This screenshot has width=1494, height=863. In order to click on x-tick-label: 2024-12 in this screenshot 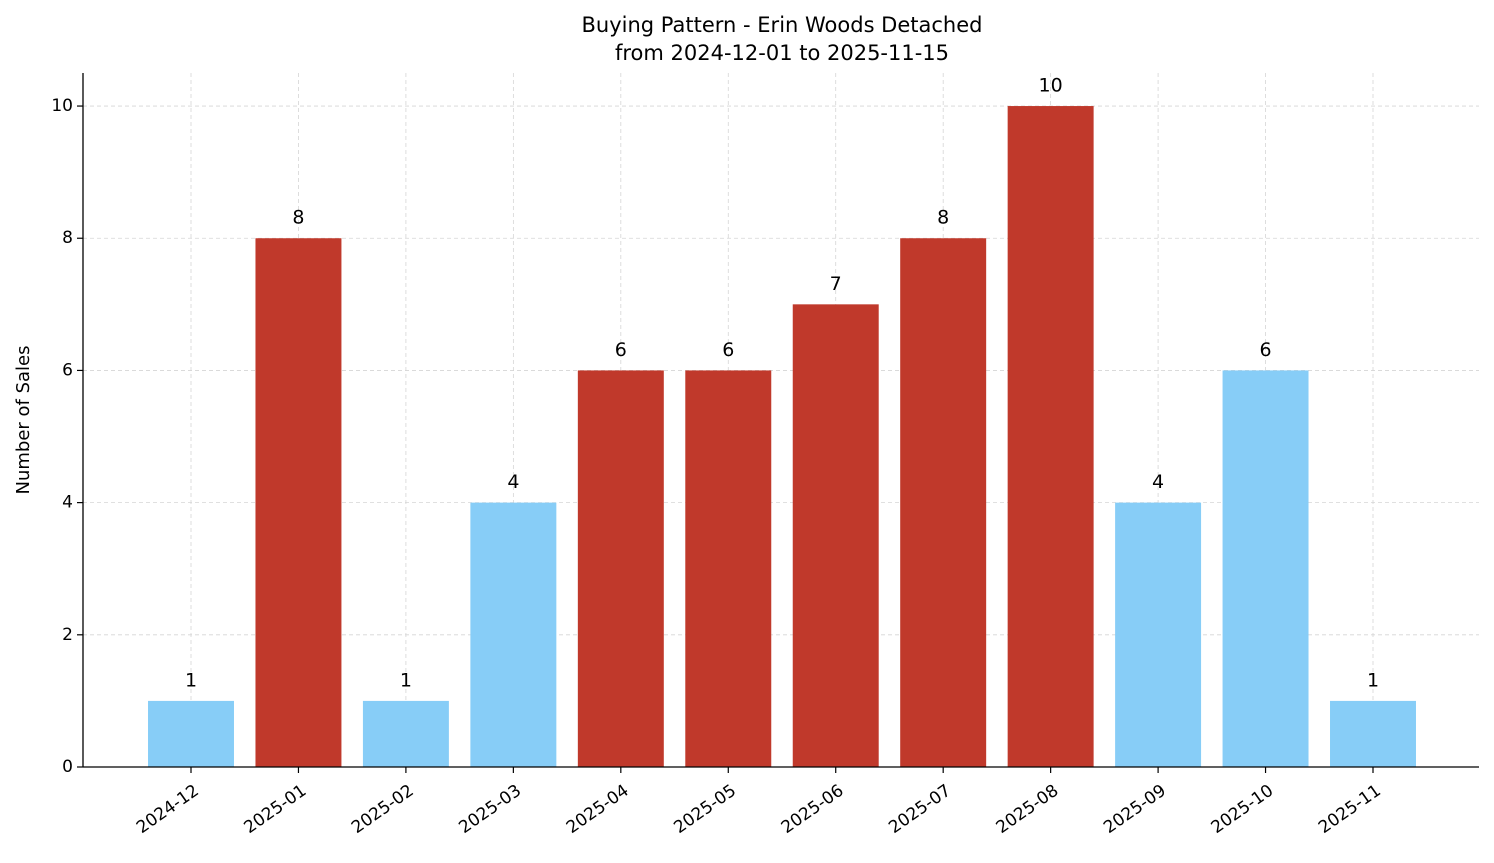, I will do `click(168, 809)`.